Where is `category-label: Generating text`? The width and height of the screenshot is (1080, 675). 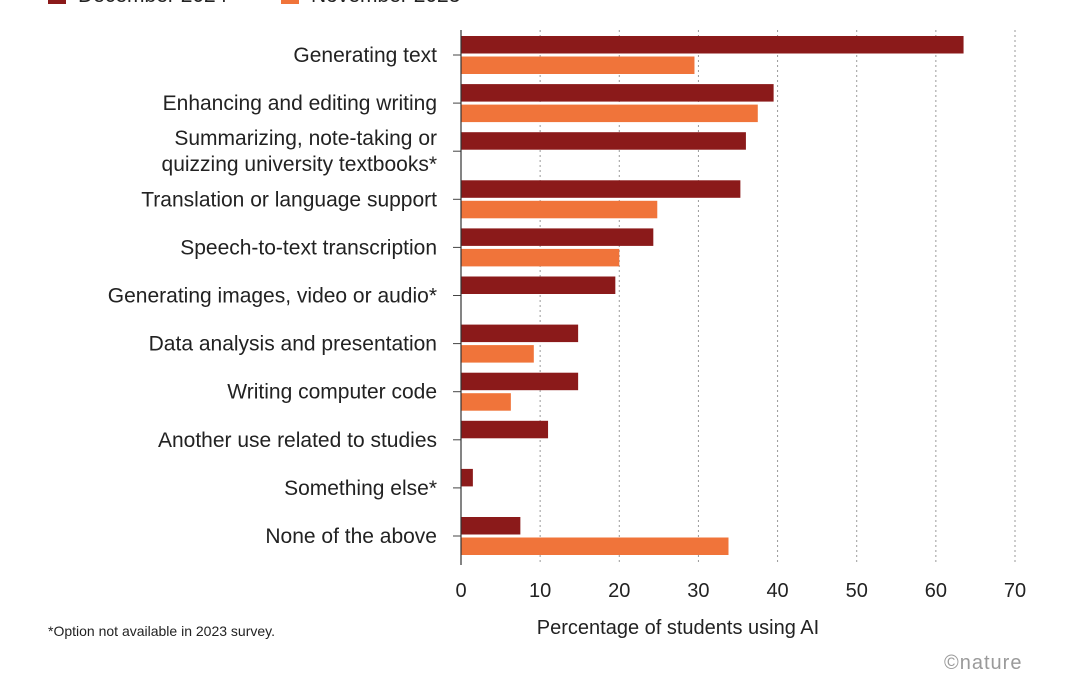 category-label: Generating text is located at coordinates (365, 55).